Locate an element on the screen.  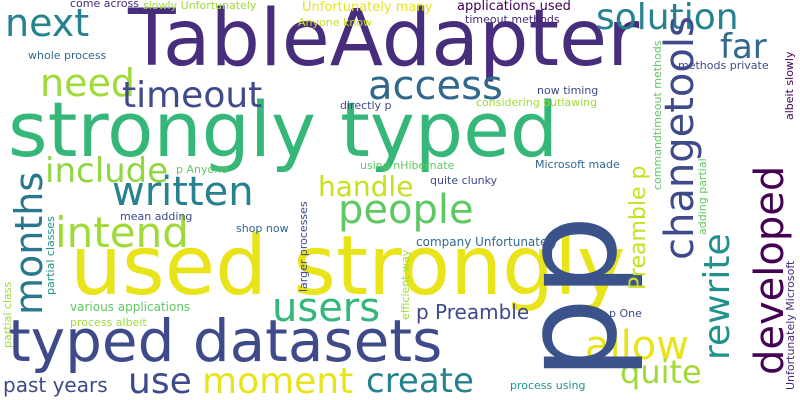
word-slowly-unfortunately: slowly Unfortunately is located at coordinates (200, 6).